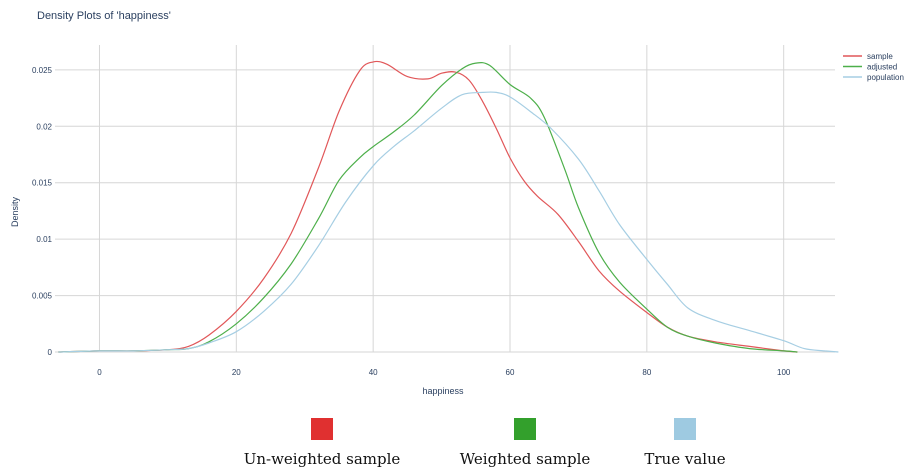 The height and width of the screenshot is (471, 912). Describe the element at coordinates (104, 16) in the screenshot. I see `chart-title: Density Plots of 'happiness'` at that location.